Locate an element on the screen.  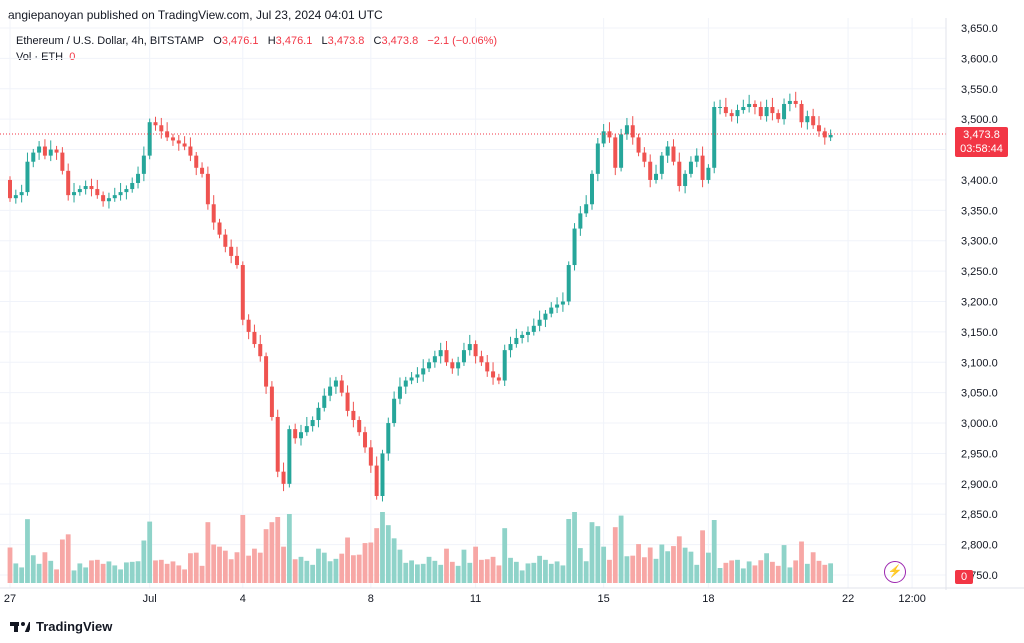
time-axis: 27 Jul 4 8 11 15 18 22 12:00 is located at coordinates (465, 599).